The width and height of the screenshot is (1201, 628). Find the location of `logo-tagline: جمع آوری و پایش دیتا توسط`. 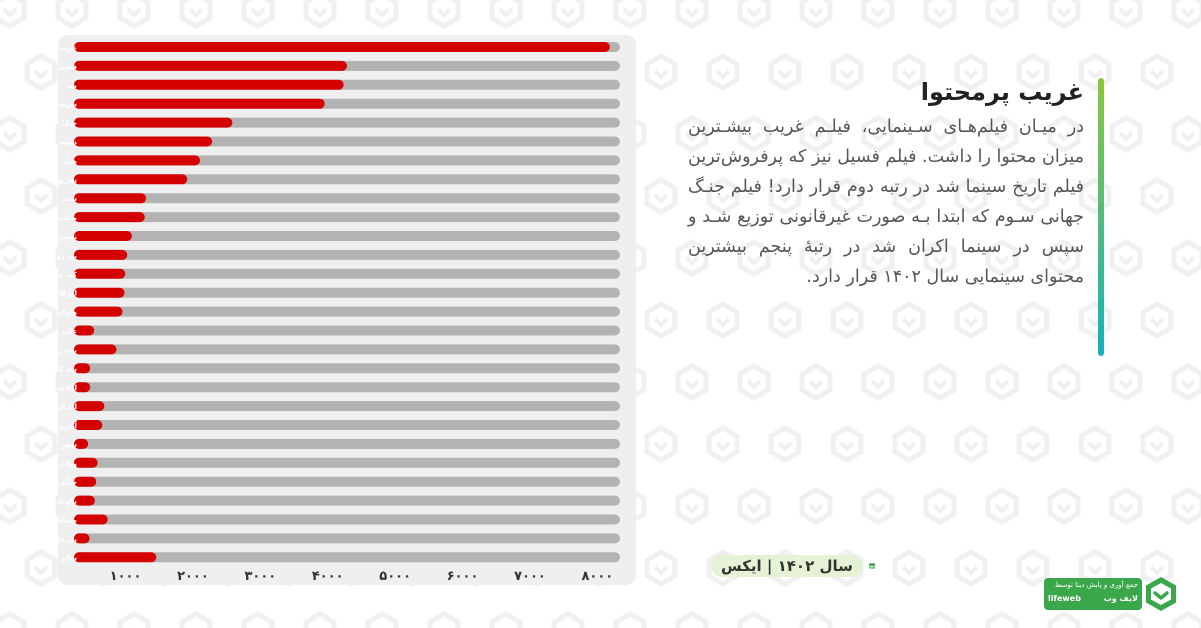

logo-tagline: جمع آوری و پایش دیتا توسط is located at coordinates (1096, 585).